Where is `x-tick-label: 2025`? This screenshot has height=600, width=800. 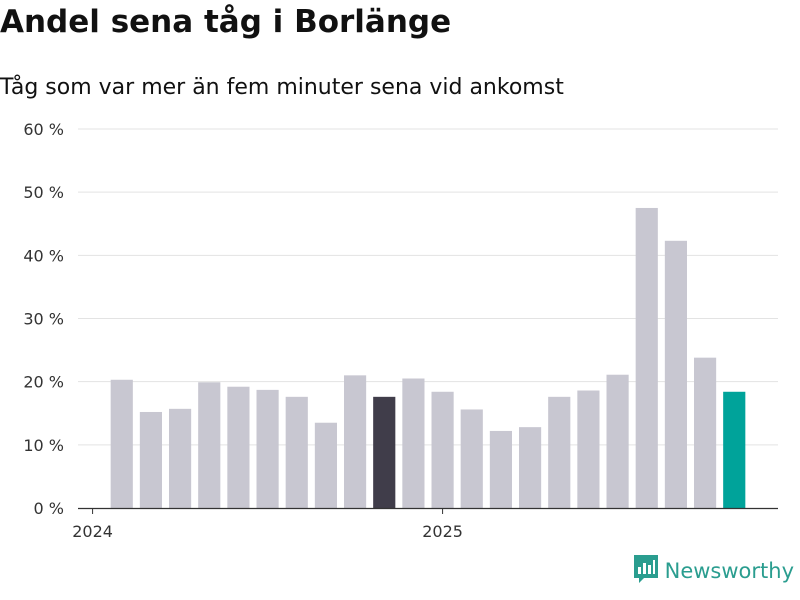 x-tick-label: 2025 is located at coordinates (442, 531).